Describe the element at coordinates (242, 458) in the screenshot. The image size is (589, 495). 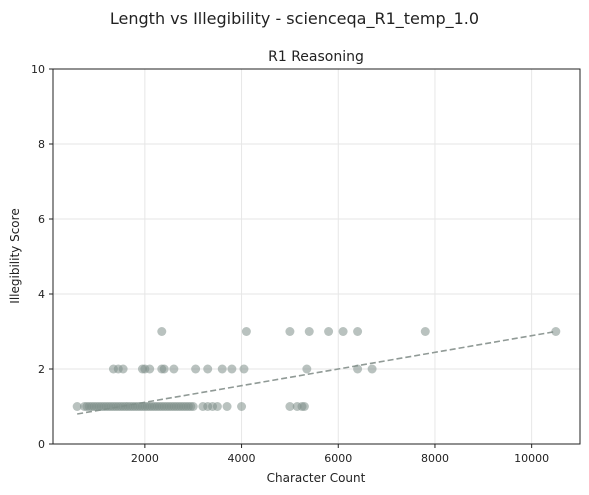
I see `x-tick-label: 4000` at that location.